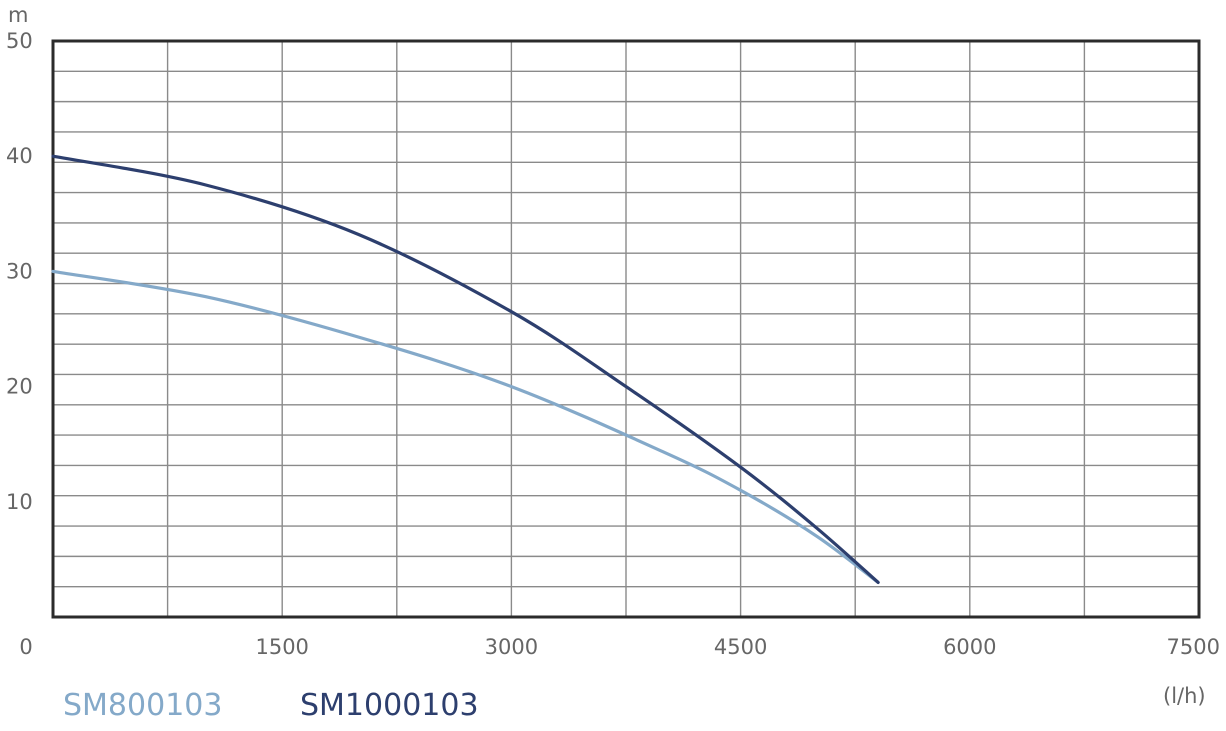 This screenshot has height=731, width=1226. I want to click on x-tick-label: 7500, so click(1193, 647).